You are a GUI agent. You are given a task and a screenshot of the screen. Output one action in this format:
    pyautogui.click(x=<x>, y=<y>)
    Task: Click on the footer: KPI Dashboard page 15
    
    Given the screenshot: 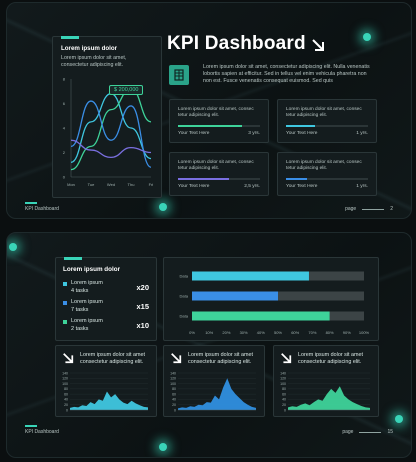 What is the action you would take?
    pyautogui.click(x=209, y=430)
    